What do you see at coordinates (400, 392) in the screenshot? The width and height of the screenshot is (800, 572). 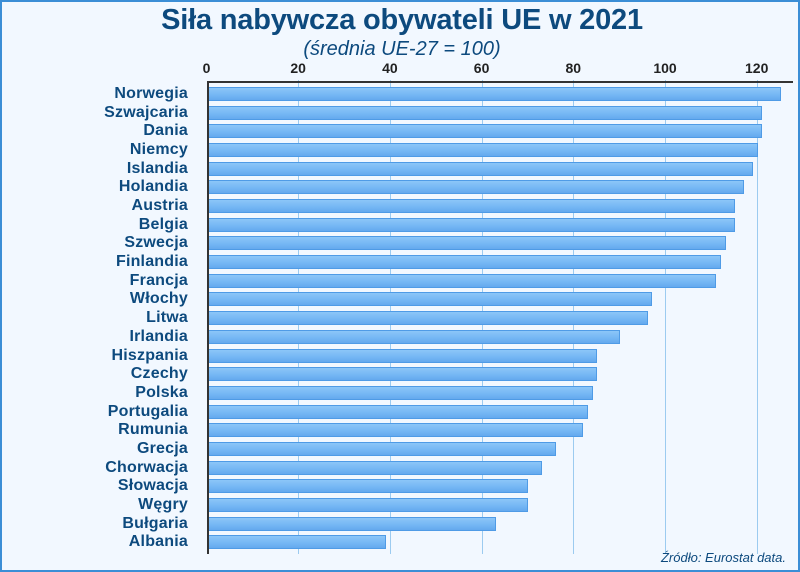 I see `bar-polska` at bounding box center [400, 392].